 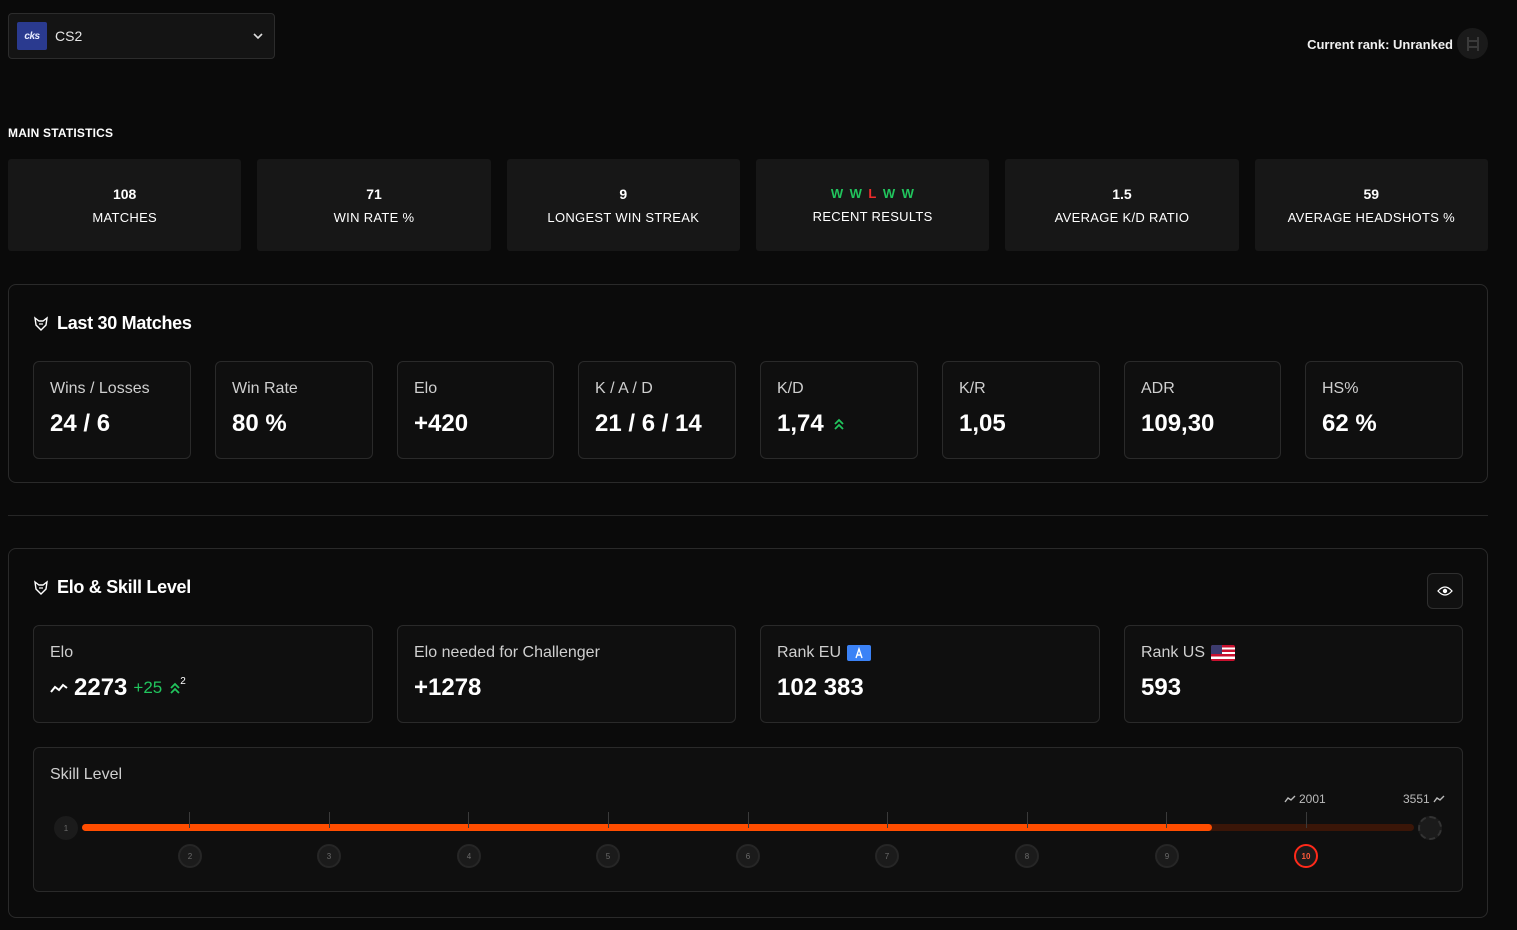 What do you see at coordinates (329, 856) in the screenshot?
I see `level-3-icon: 3` at bounding box center [329, 856].